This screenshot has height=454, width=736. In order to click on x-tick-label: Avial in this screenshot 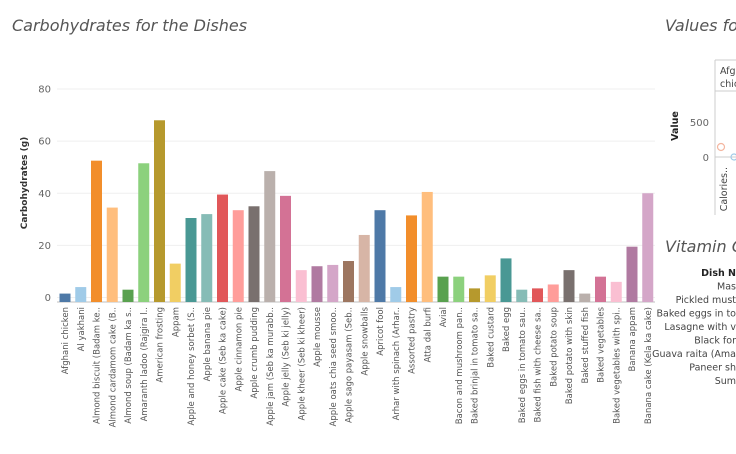, I will do `click(444, 317)`.